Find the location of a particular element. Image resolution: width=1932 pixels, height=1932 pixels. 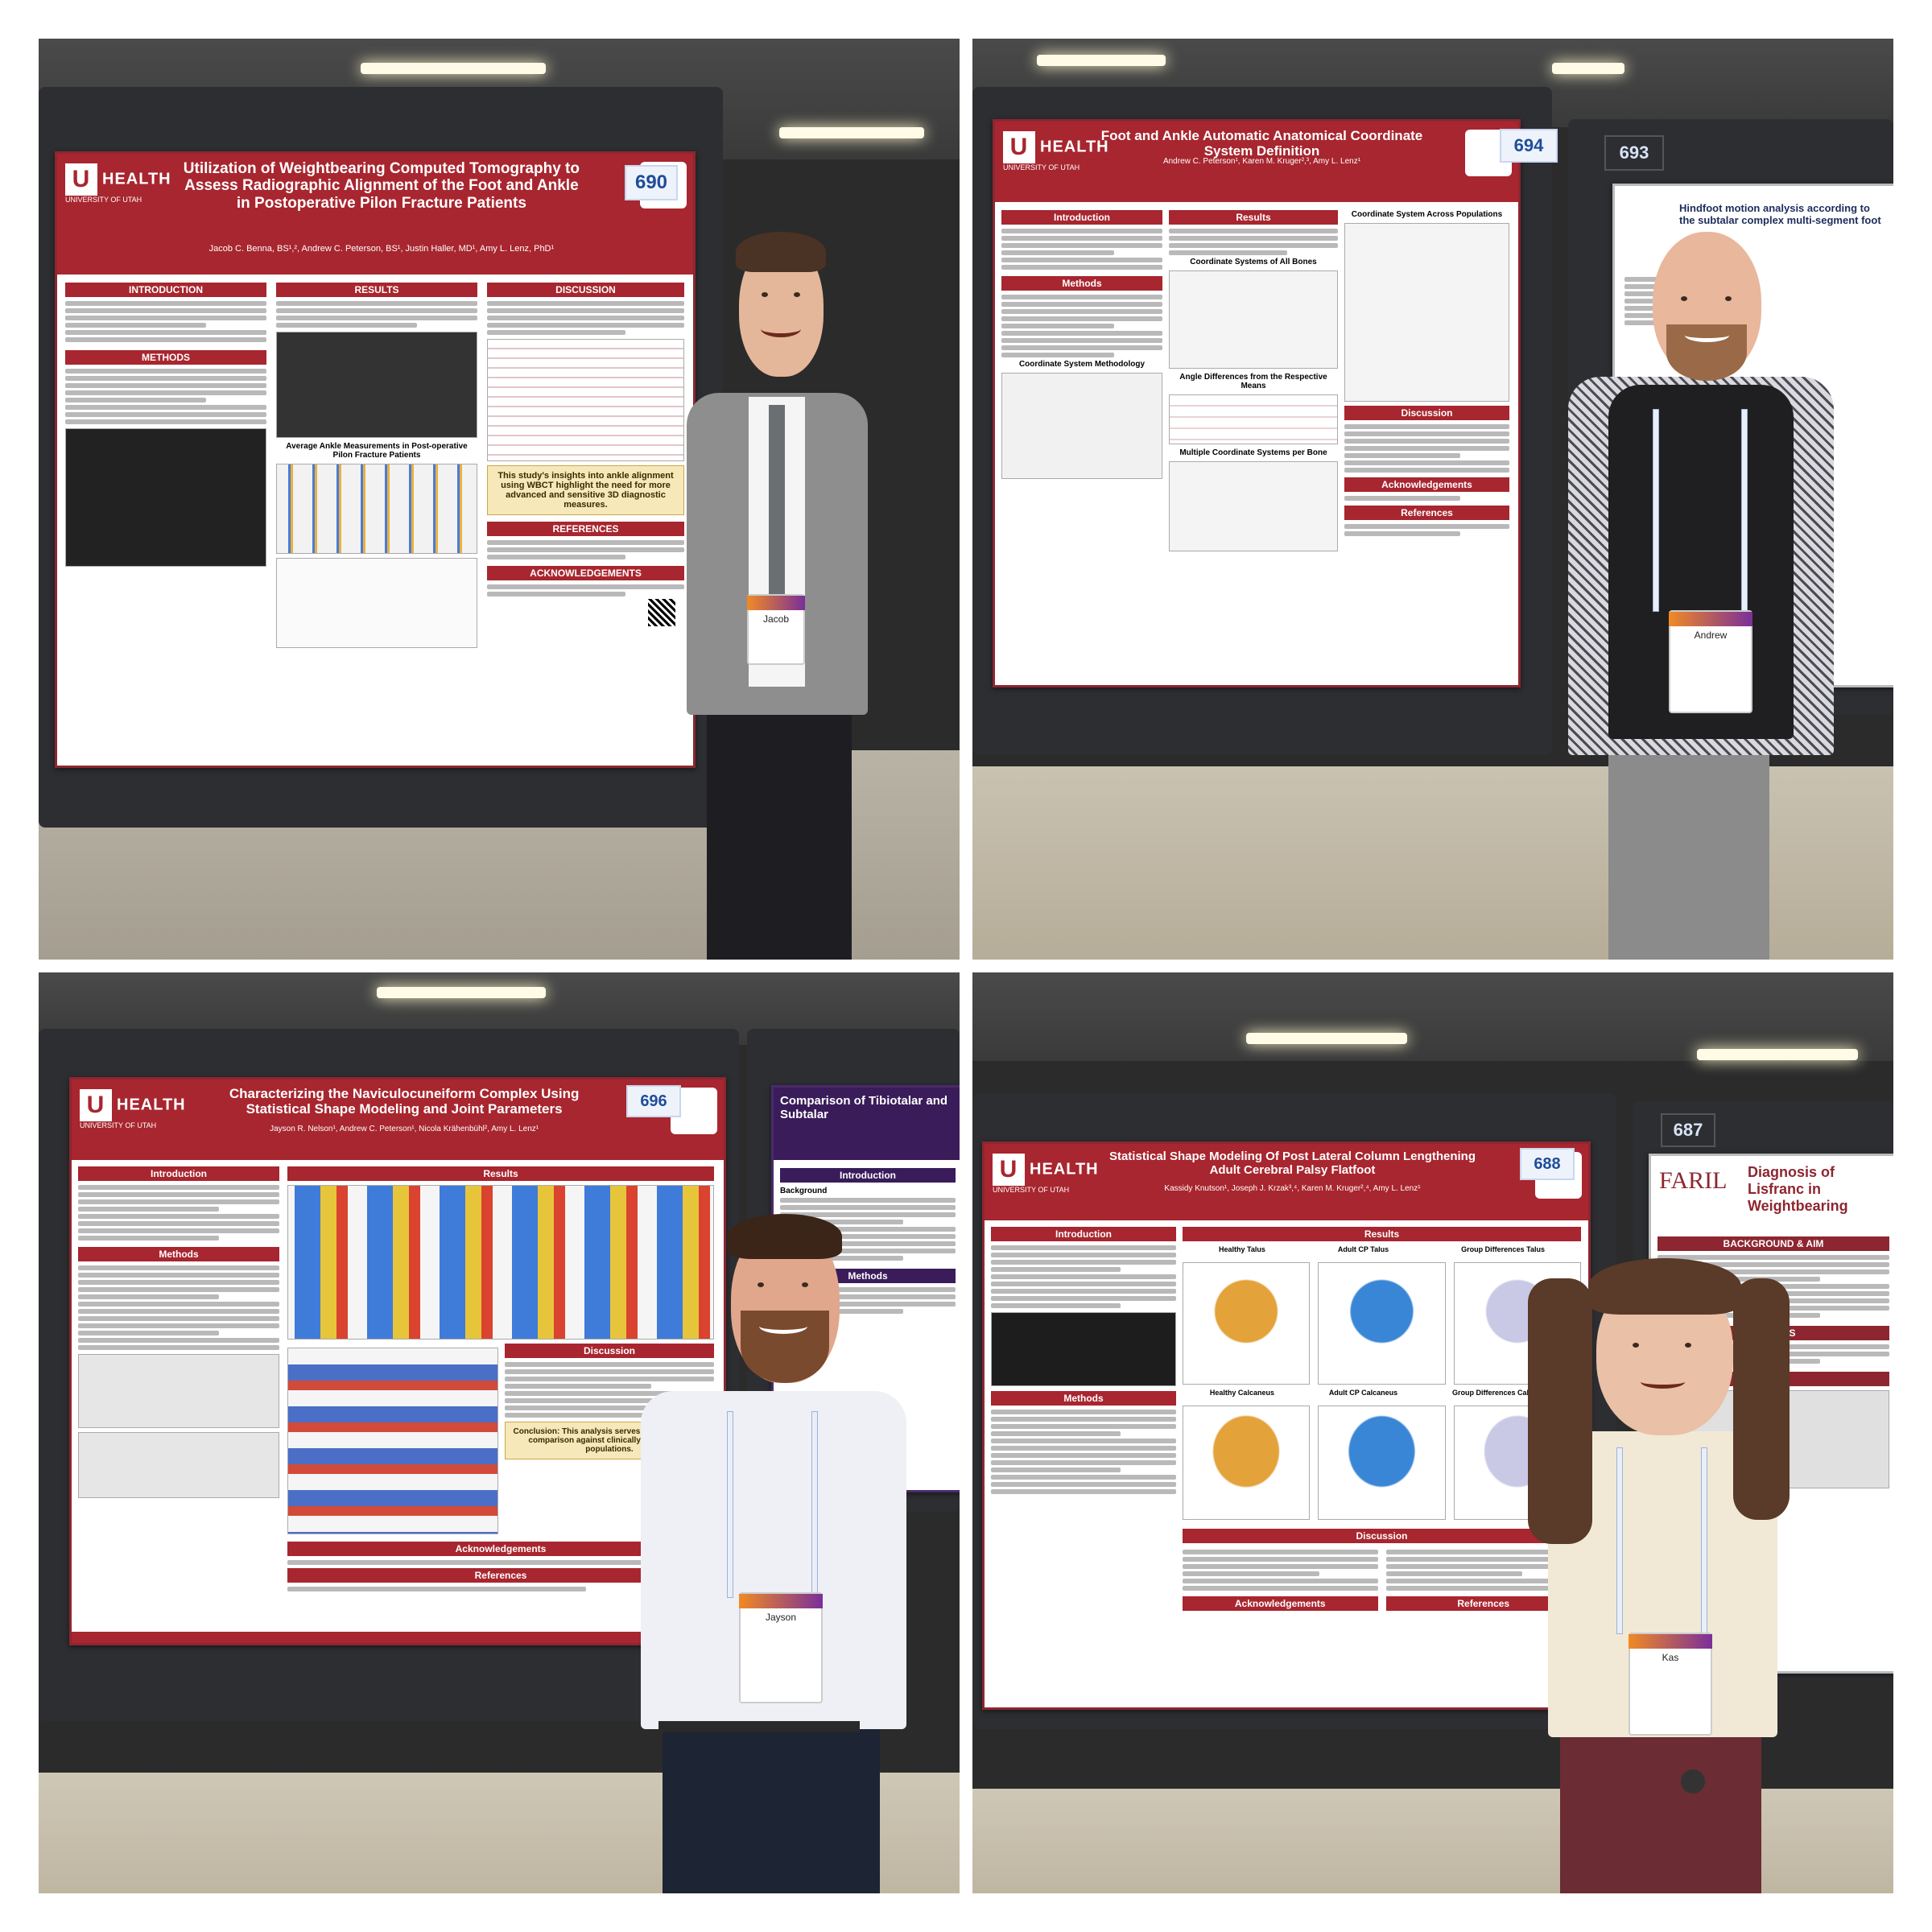

pca-modes-figure is located at coordinates (392, 1441).